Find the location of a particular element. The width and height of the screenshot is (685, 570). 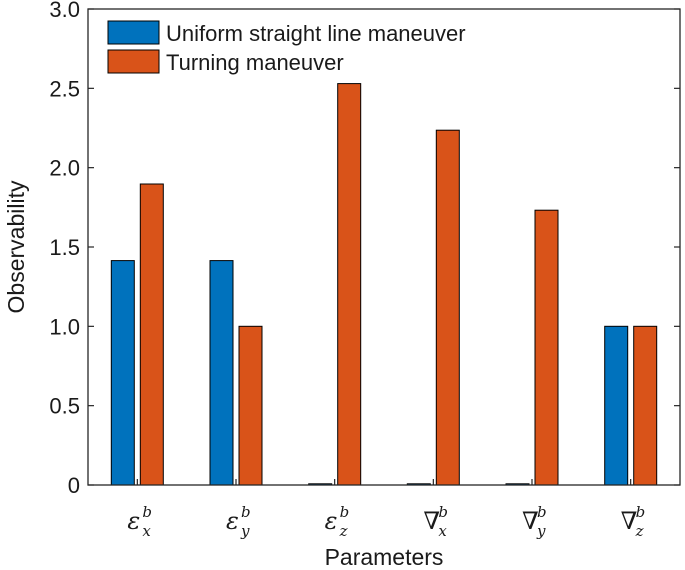

legend-swatch-turning is located at coordinates (133, 61).